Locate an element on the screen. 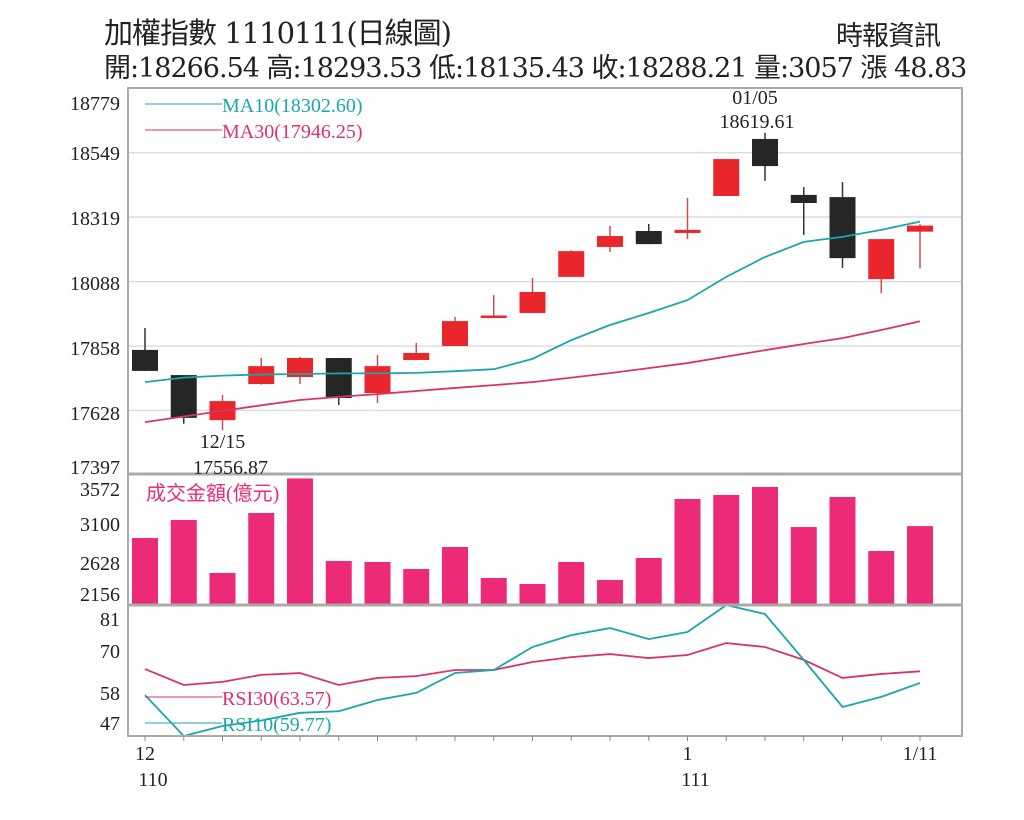 This screenshot has height=820, width=1024. chart-title: 加權指數 1110111(日線圖) is located at coordinates (278, 33).